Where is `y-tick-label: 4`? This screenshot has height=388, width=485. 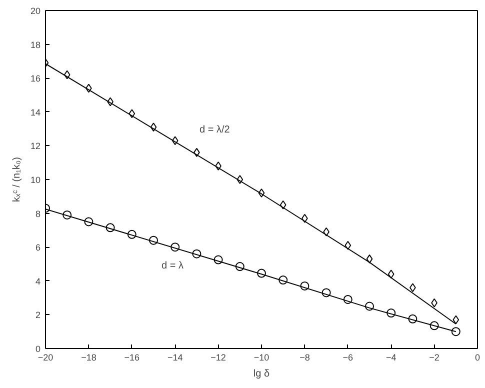
y-tick-label: 4 is located at coordinates (38, 281).